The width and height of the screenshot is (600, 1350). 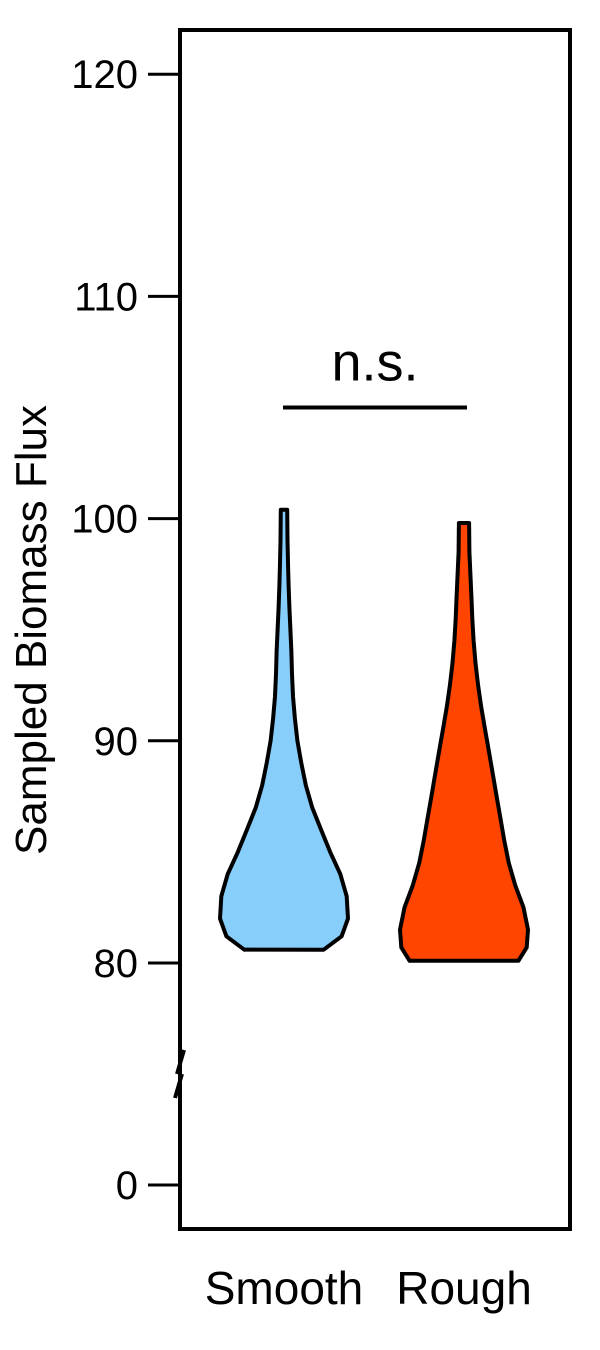 What do you see at coordinates (104, 75) in the screenshot?
I see `y-tick-label: 120` at bounding box center [104, 75].